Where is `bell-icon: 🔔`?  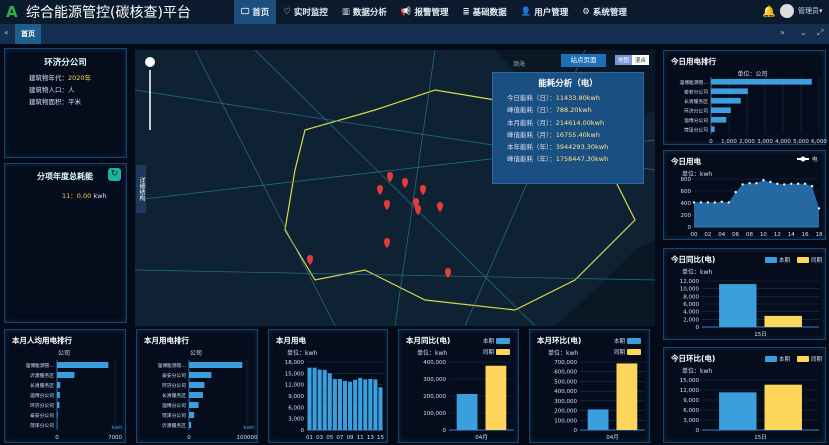 bell-icon: 🔔 is located at coordinates (769, 11).